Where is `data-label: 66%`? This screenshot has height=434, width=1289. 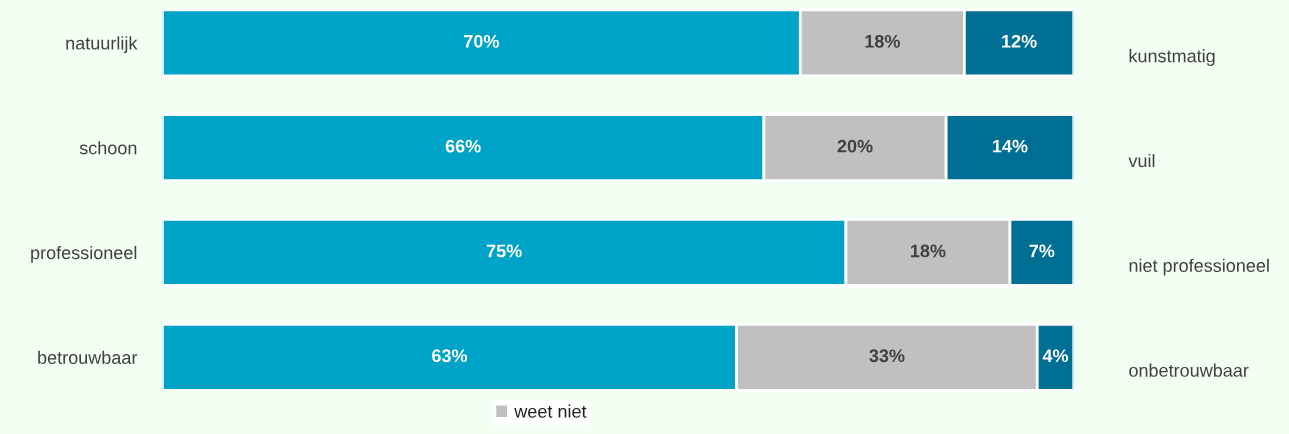 data-label: 66% is located at coordinates (463, 146).